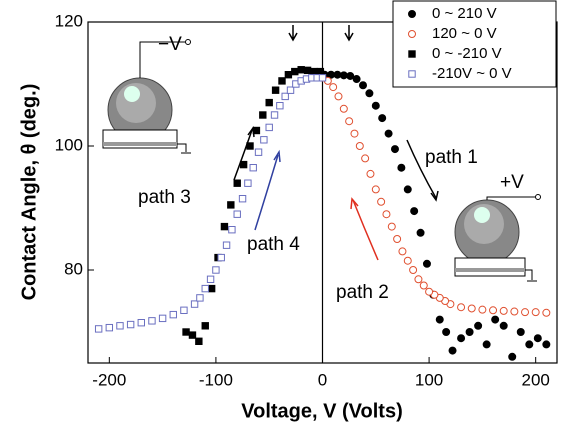  What do you see at coordinates (472, 73) in the screenshot?
I see `legend-label: -210V ~ 0 V` at bounding box center [472, 73].